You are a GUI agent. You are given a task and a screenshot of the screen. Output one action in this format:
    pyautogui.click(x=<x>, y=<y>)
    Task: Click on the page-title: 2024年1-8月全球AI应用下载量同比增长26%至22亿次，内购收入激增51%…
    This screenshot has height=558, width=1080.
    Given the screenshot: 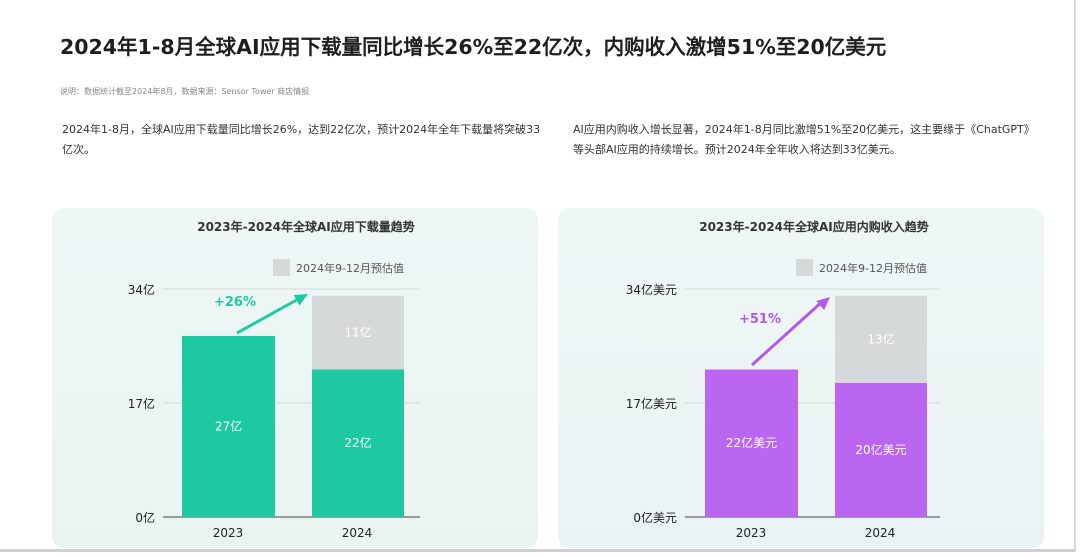 What is the action you would take?
    pyautogui.click(x=473, y=47)
    